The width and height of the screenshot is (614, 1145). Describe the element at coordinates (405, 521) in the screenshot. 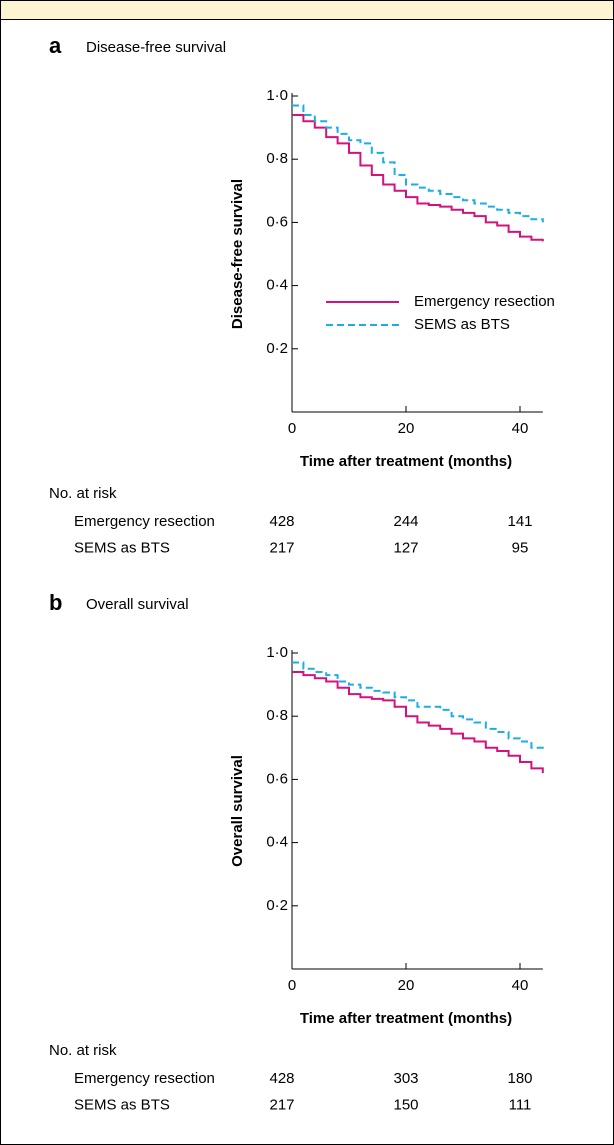

I see `risk-count: 244` at that location.